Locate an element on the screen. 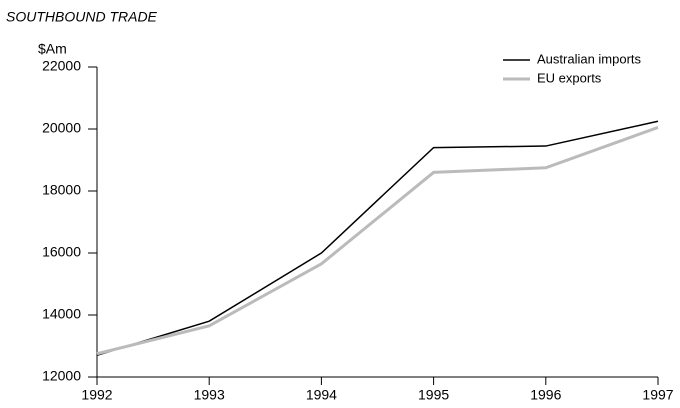  x-tick-label: 1994 is located at coordinates (321, 395).